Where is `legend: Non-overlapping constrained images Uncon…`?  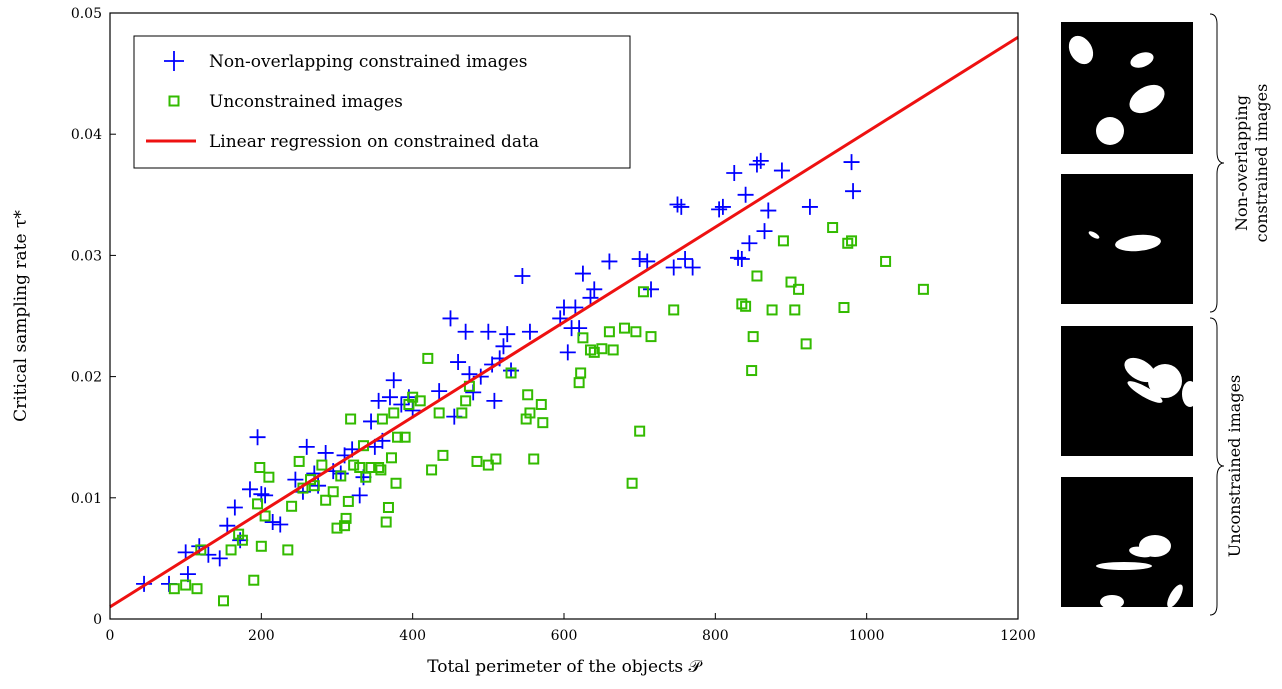
legend: Non-overlapping constrained images Uncon… is located at coordinates (382, 102).